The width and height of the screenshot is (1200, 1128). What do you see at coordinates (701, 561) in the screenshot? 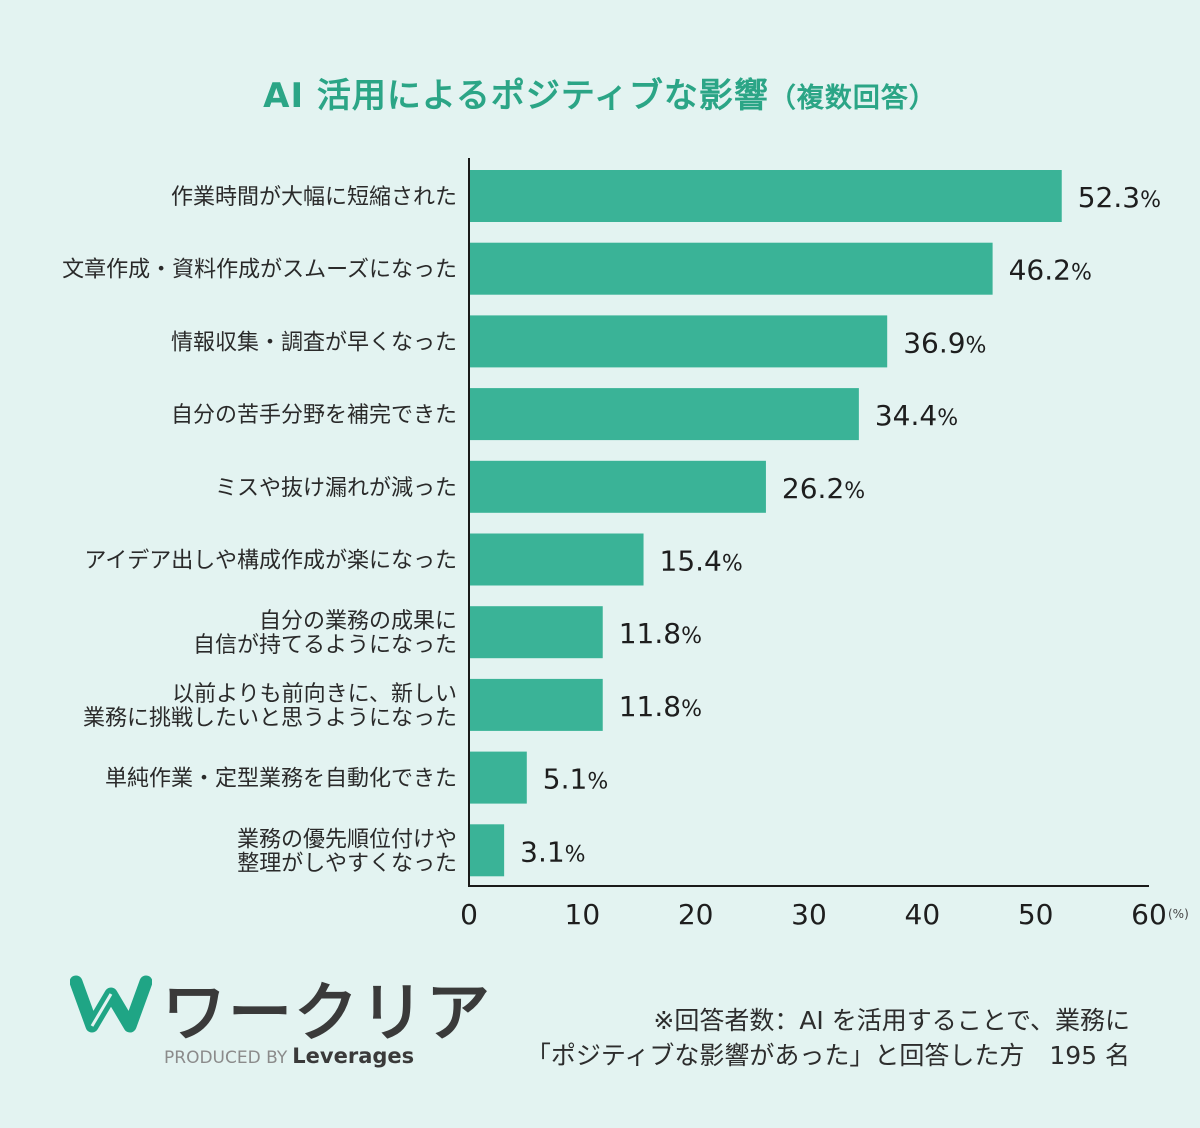
I see `value-label-6: 15.4%` at bounding box center [701, 561].